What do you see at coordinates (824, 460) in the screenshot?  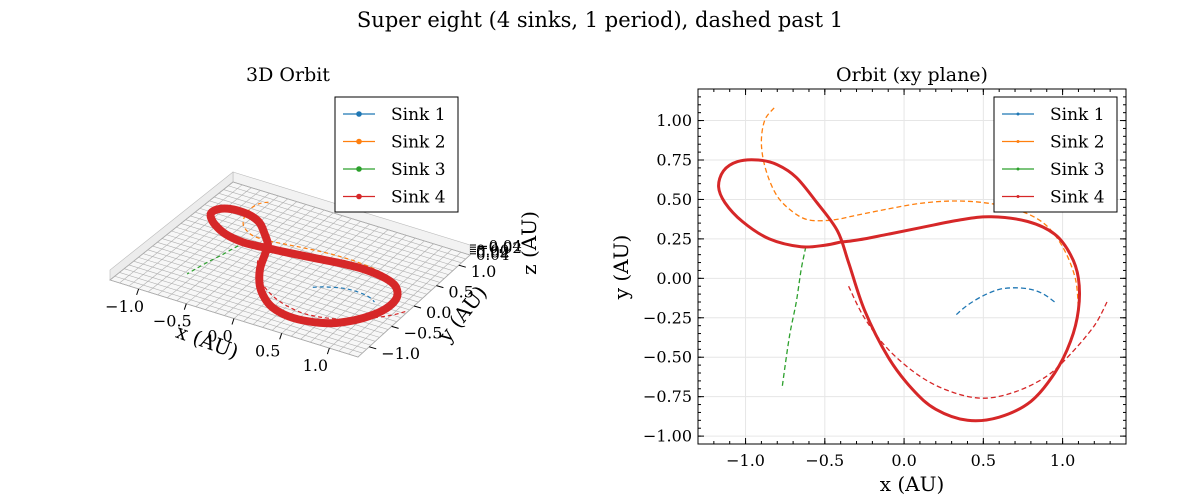 I see `orbit-xy-xtick-label: −0.5` at bounding box center [824, 460].